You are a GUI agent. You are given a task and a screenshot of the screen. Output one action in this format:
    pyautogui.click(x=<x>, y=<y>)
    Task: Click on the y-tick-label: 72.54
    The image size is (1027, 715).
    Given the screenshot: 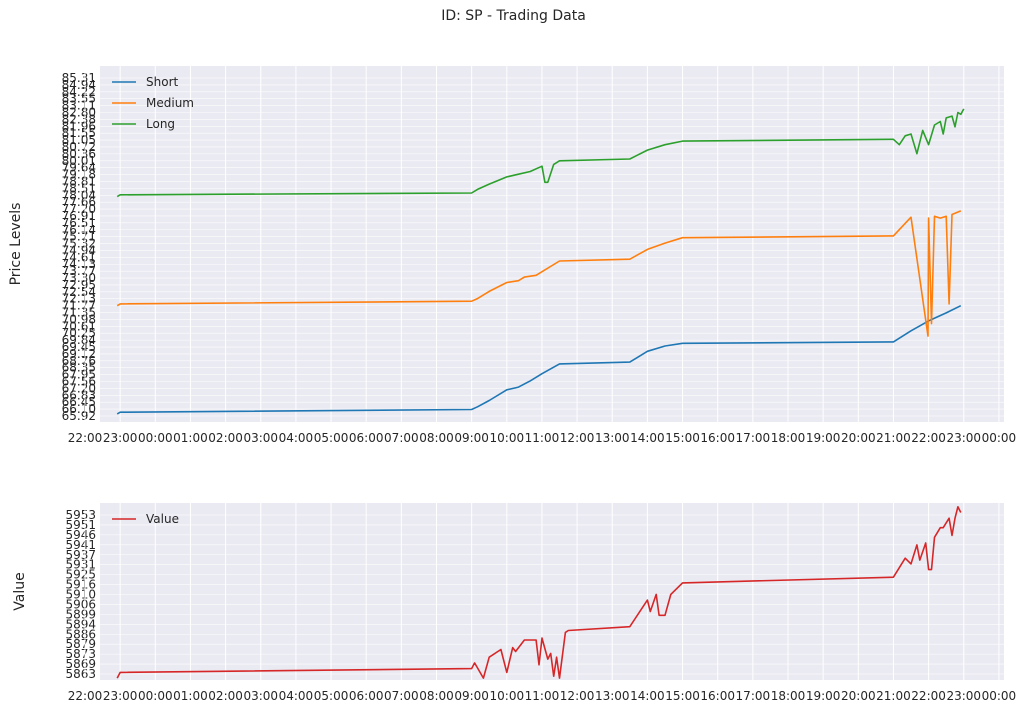 What is the action you would take?
    pyautogui.click(x=79, y=292)
    